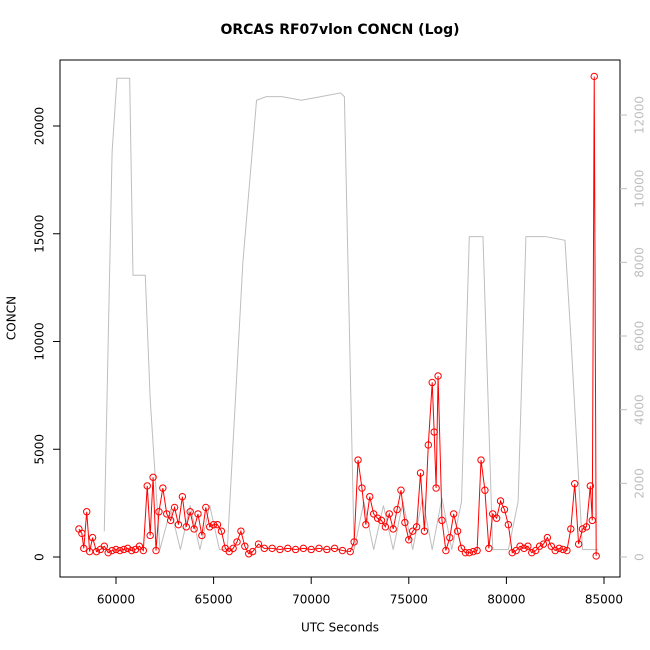  I want to click on x-tick-label: 65000, so click(214, 600).